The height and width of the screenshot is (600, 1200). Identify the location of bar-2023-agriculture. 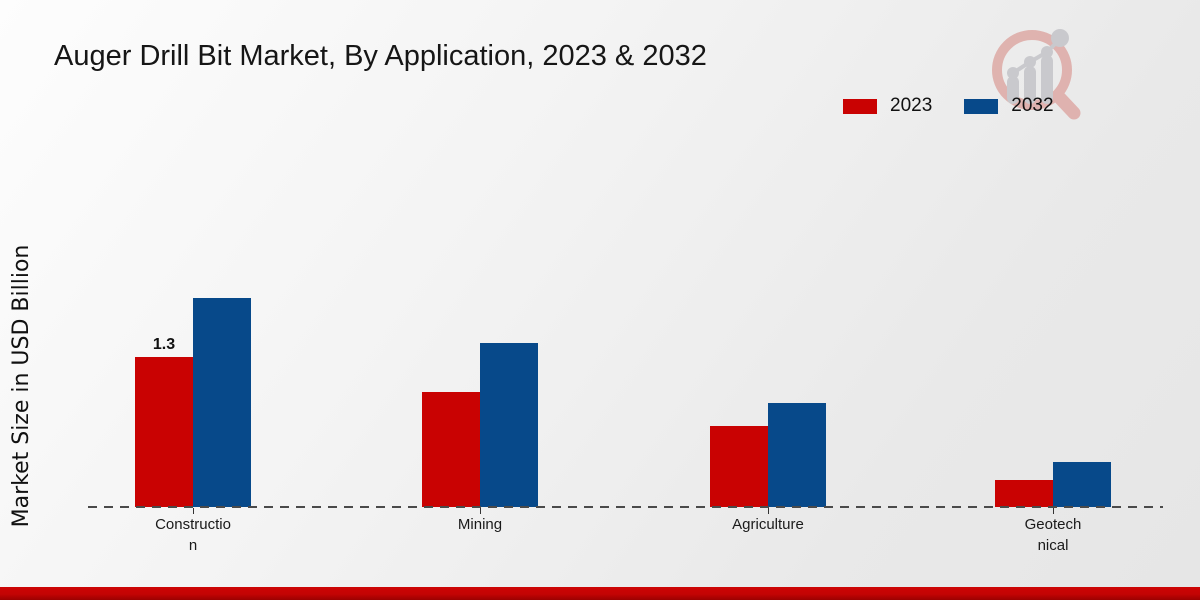
(739, 466).